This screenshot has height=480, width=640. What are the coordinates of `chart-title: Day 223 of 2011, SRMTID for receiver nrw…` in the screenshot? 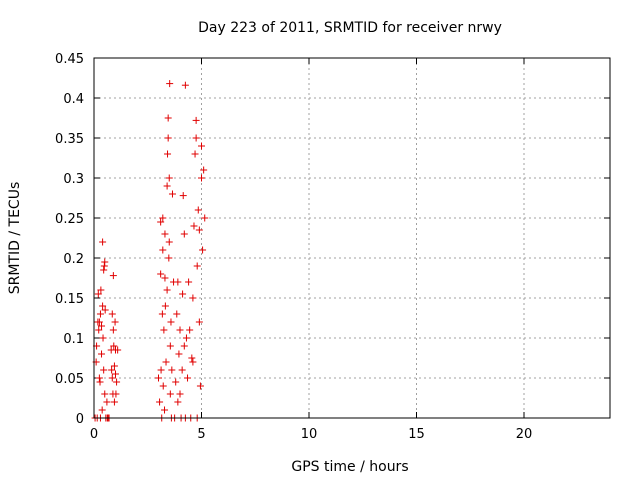 It's located at (350, 28).